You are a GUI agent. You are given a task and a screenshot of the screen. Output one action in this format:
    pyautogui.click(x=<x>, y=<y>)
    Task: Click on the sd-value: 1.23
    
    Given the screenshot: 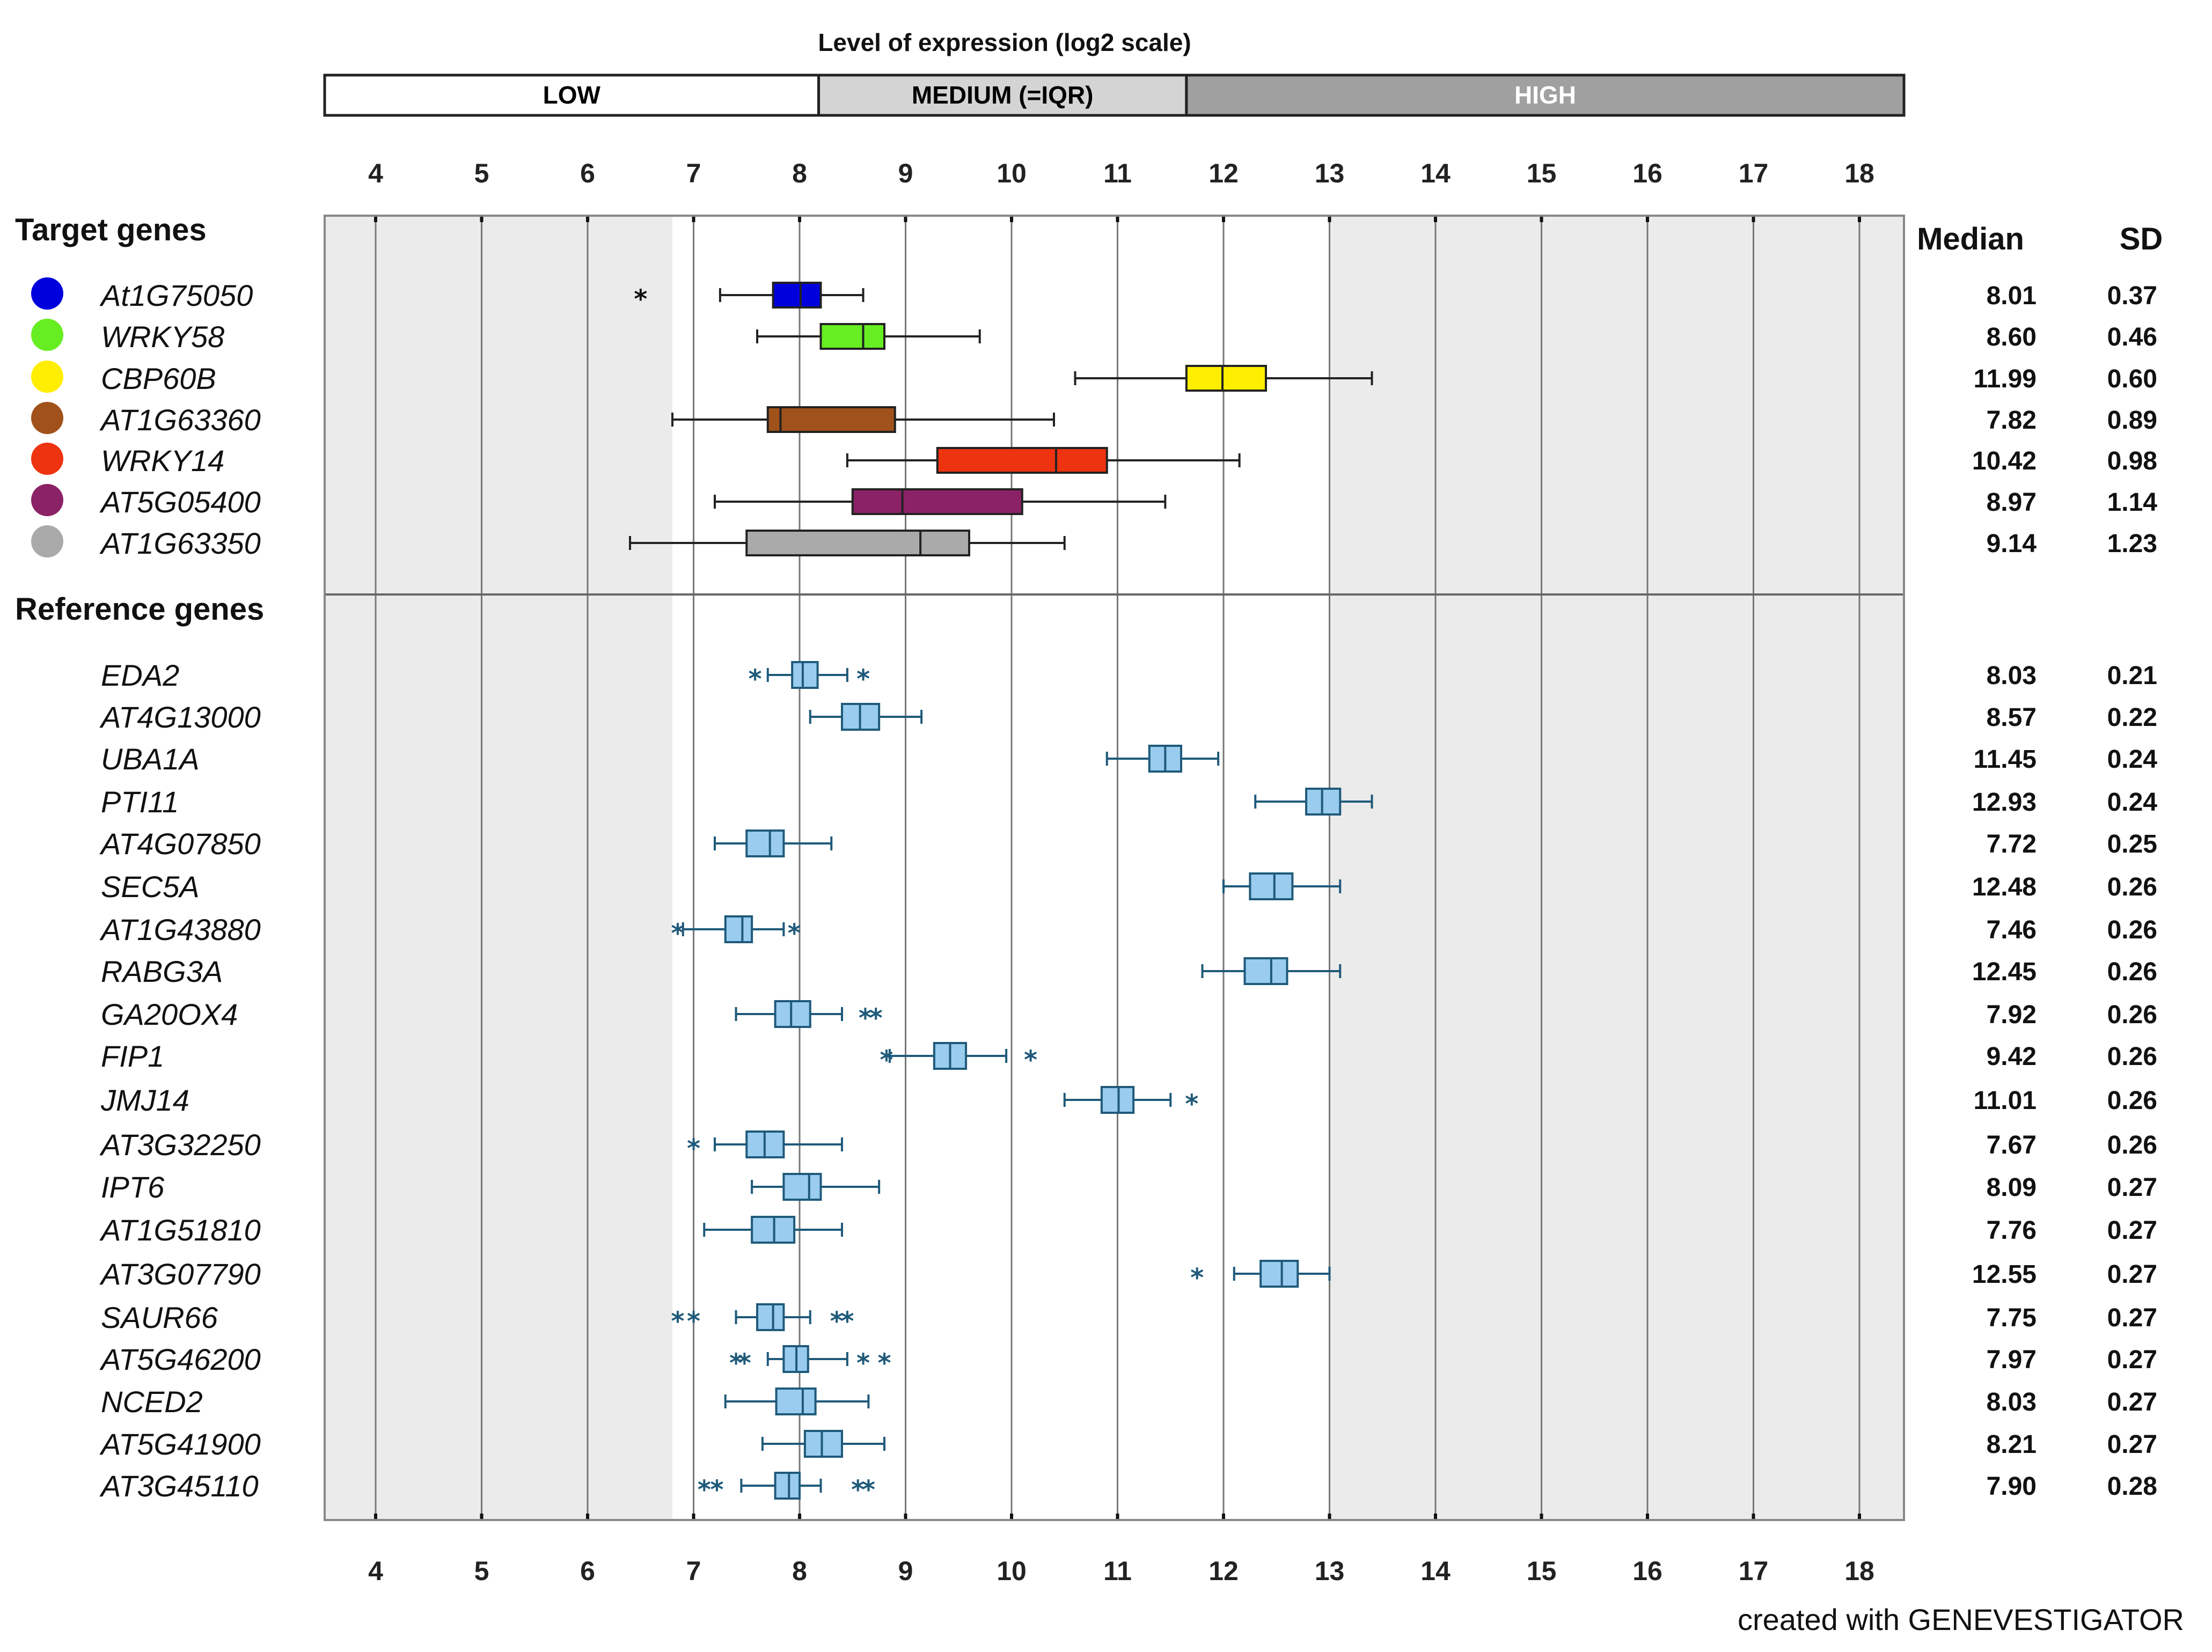 What is the action you would take?
    pyautogui.click(x=2132, y=544)
    